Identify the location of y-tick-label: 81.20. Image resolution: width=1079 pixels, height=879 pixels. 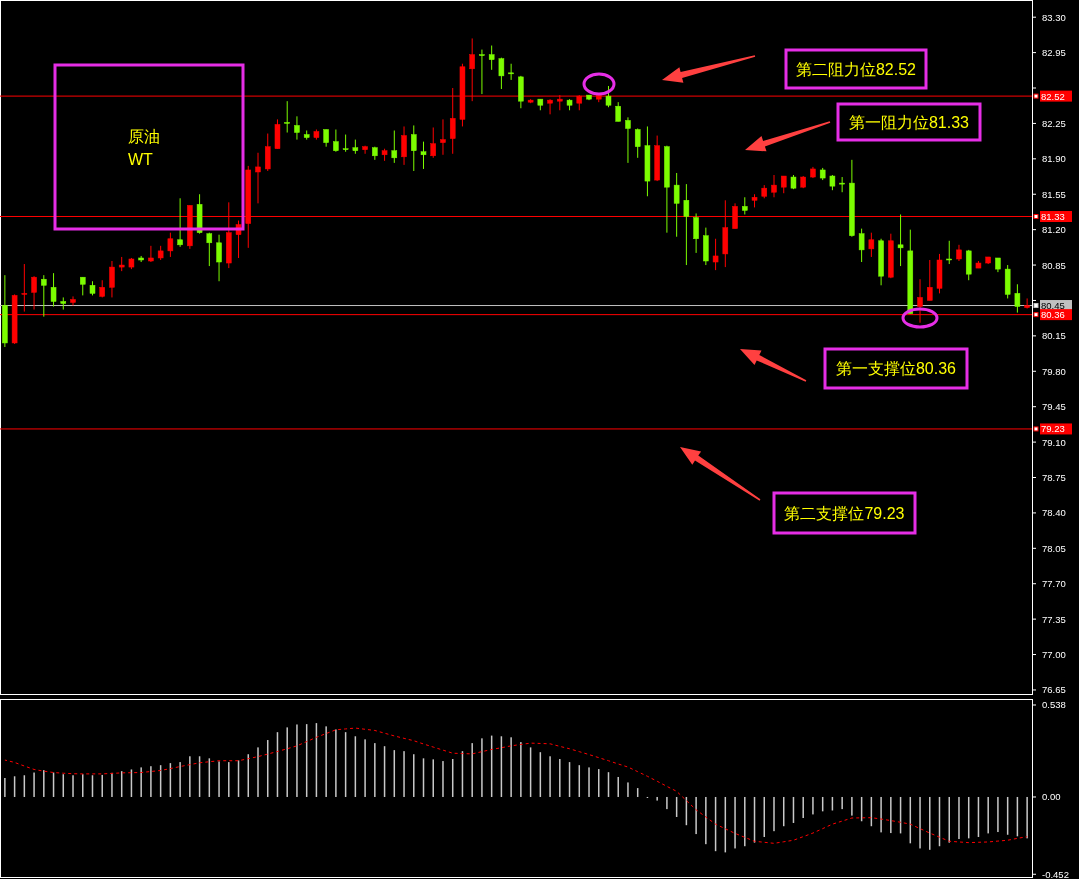
(1054, 230).